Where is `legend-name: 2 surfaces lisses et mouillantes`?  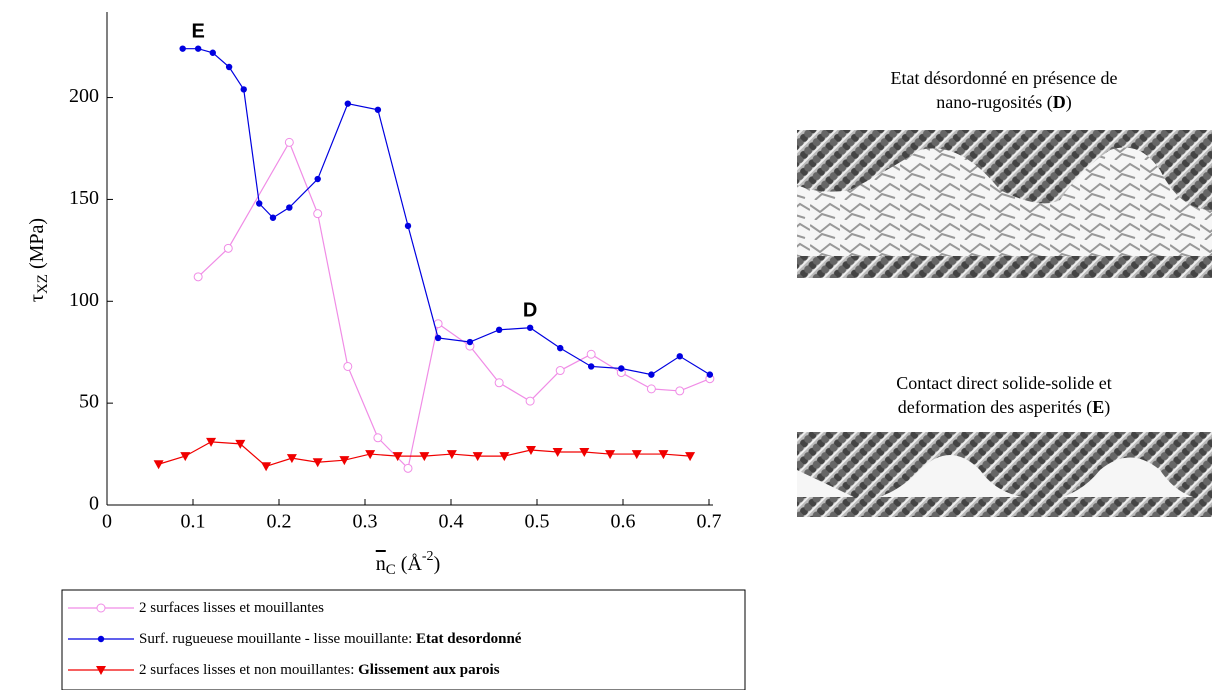 legend-name: 2 surfaces lisses et mouillantes is located at coordinates (231, 608).